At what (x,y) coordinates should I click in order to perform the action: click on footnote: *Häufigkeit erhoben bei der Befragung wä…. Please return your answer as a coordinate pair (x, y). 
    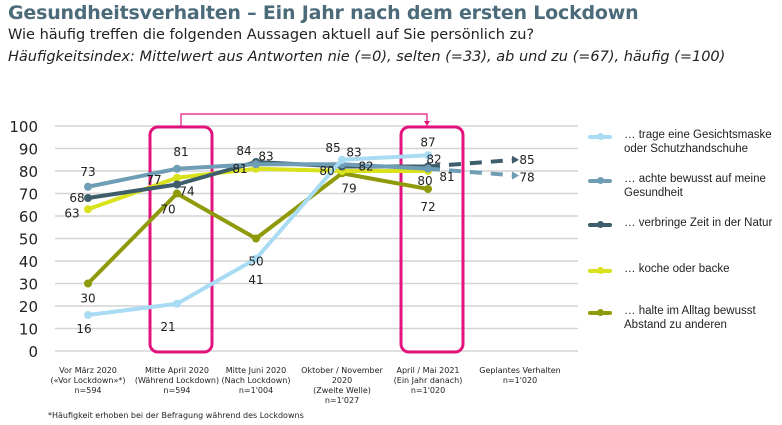
    Looking at the image, I should click on (176, 415).